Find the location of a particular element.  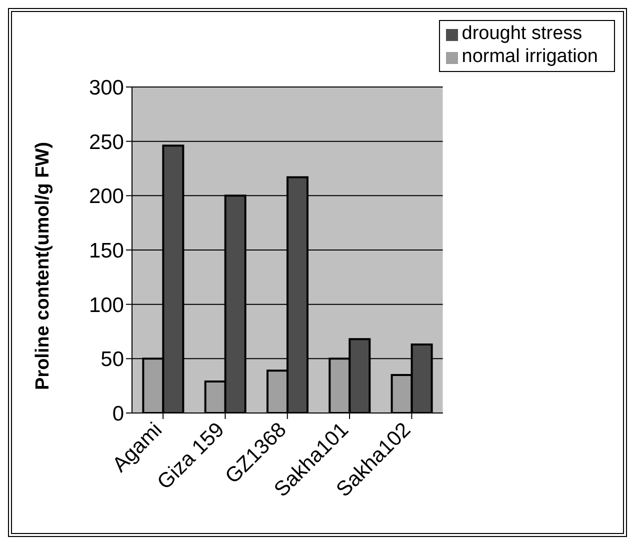

y-tick-label: 250 is located at coordinates (106, 142).